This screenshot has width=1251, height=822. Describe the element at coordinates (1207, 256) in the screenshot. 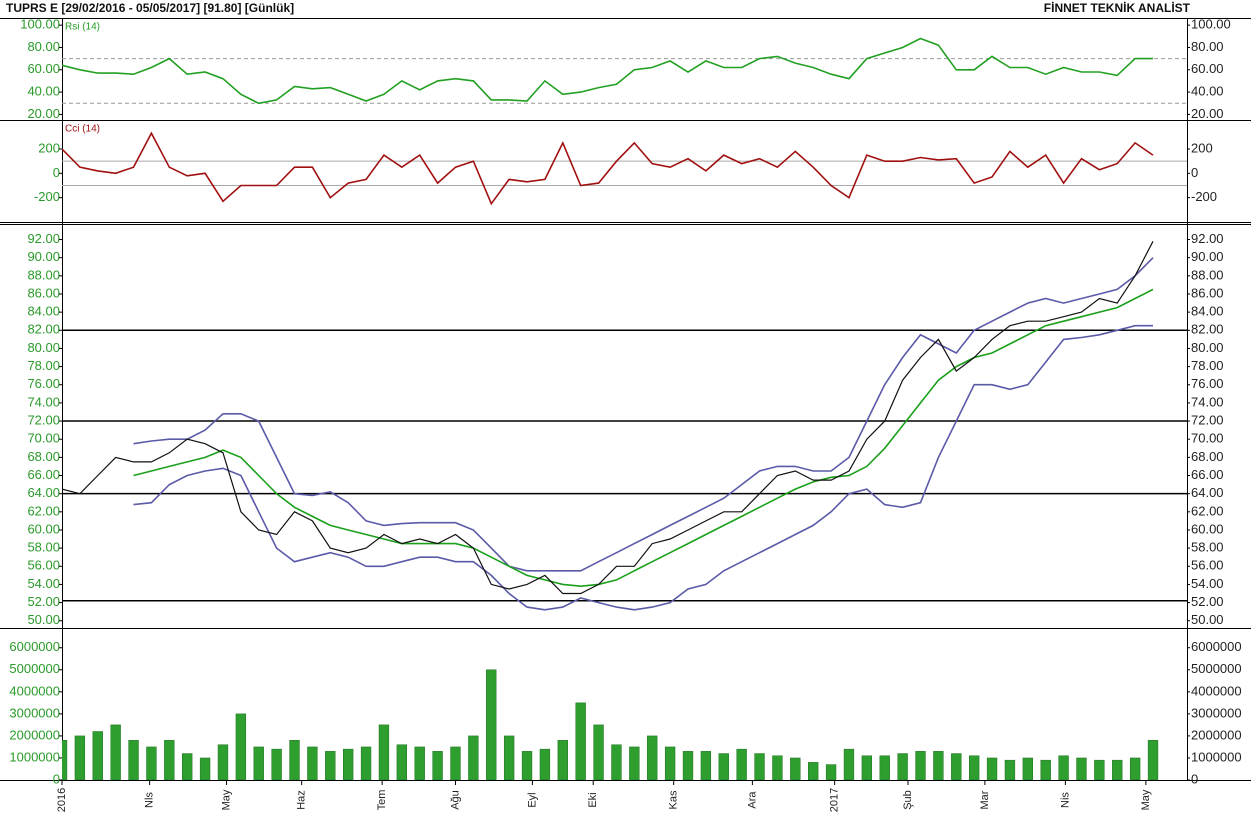

I see `y-tick-label: 90.00` at that location.